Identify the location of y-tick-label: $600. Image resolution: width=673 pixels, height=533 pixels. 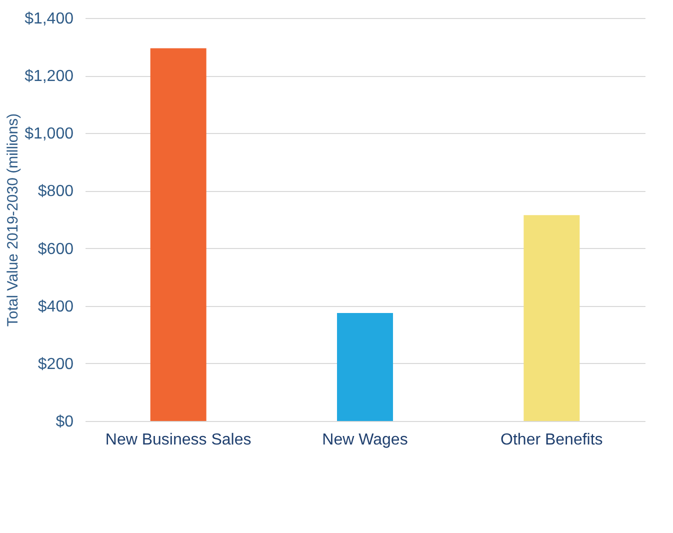
(56, 249).